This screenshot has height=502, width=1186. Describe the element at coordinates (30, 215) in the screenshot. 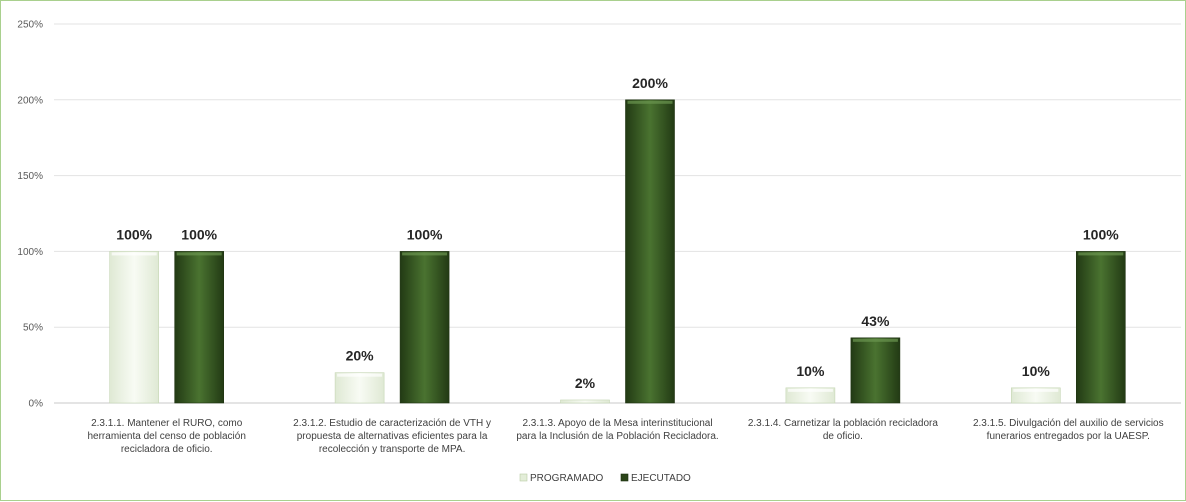

I see `y-axis-ticks: 0% 50% 100% 150% 200% 250%` at that location.